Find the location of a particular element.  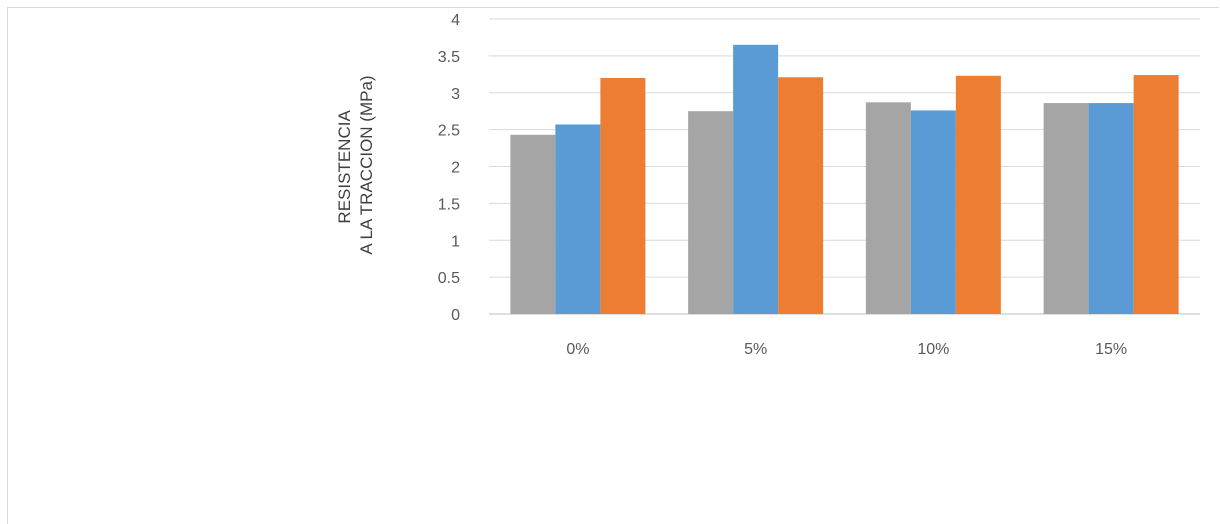

x-tick-label: 15% is located at coordinates (1111, 349).